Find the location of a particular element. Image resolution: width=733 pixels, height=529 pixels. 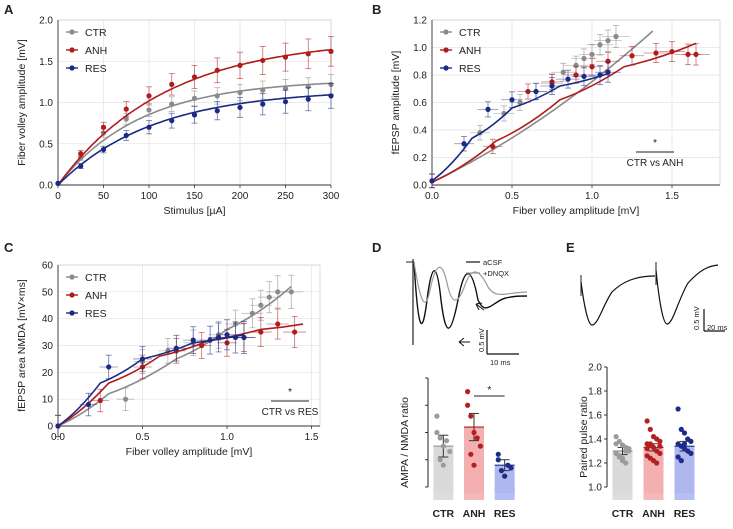

y-tick-label: 20 is located at coordinates (48, 373).